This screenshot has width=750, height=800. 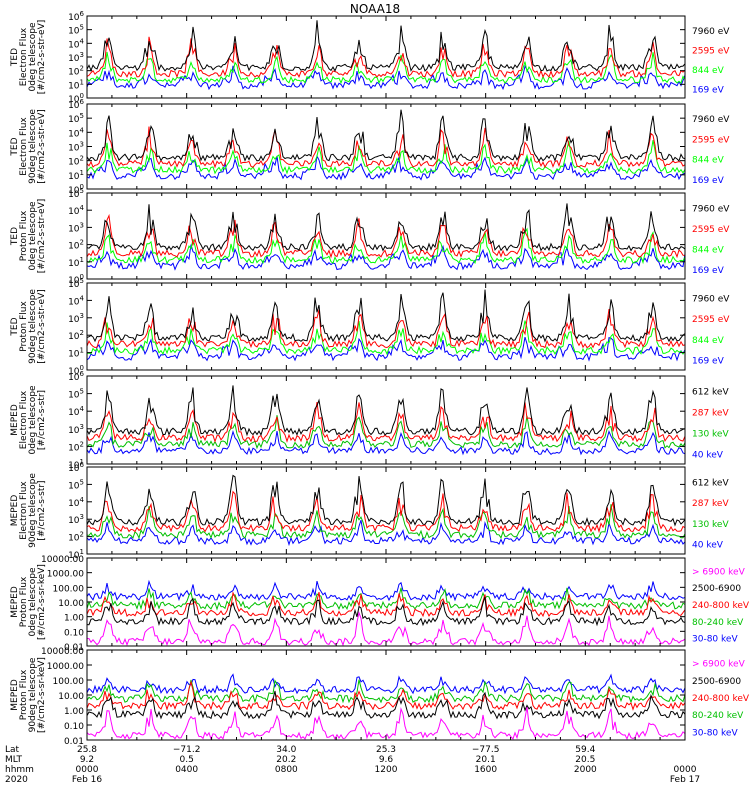 What do you see at coordinates (386, 770) in the screenshot?
I see `x-axis-value: 1200` at bounding box center [386, 770].